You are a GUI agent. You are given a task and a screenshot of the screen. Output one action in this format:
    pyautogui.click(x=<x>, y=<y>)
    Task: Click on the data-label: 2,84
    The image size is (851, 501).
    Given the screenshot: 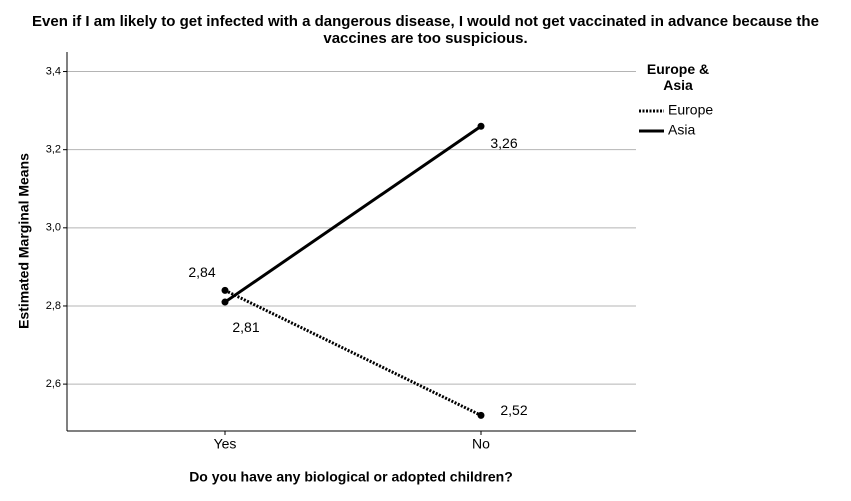 What is the action you would take?
    pyautogui.click(x=201, y=272)
    